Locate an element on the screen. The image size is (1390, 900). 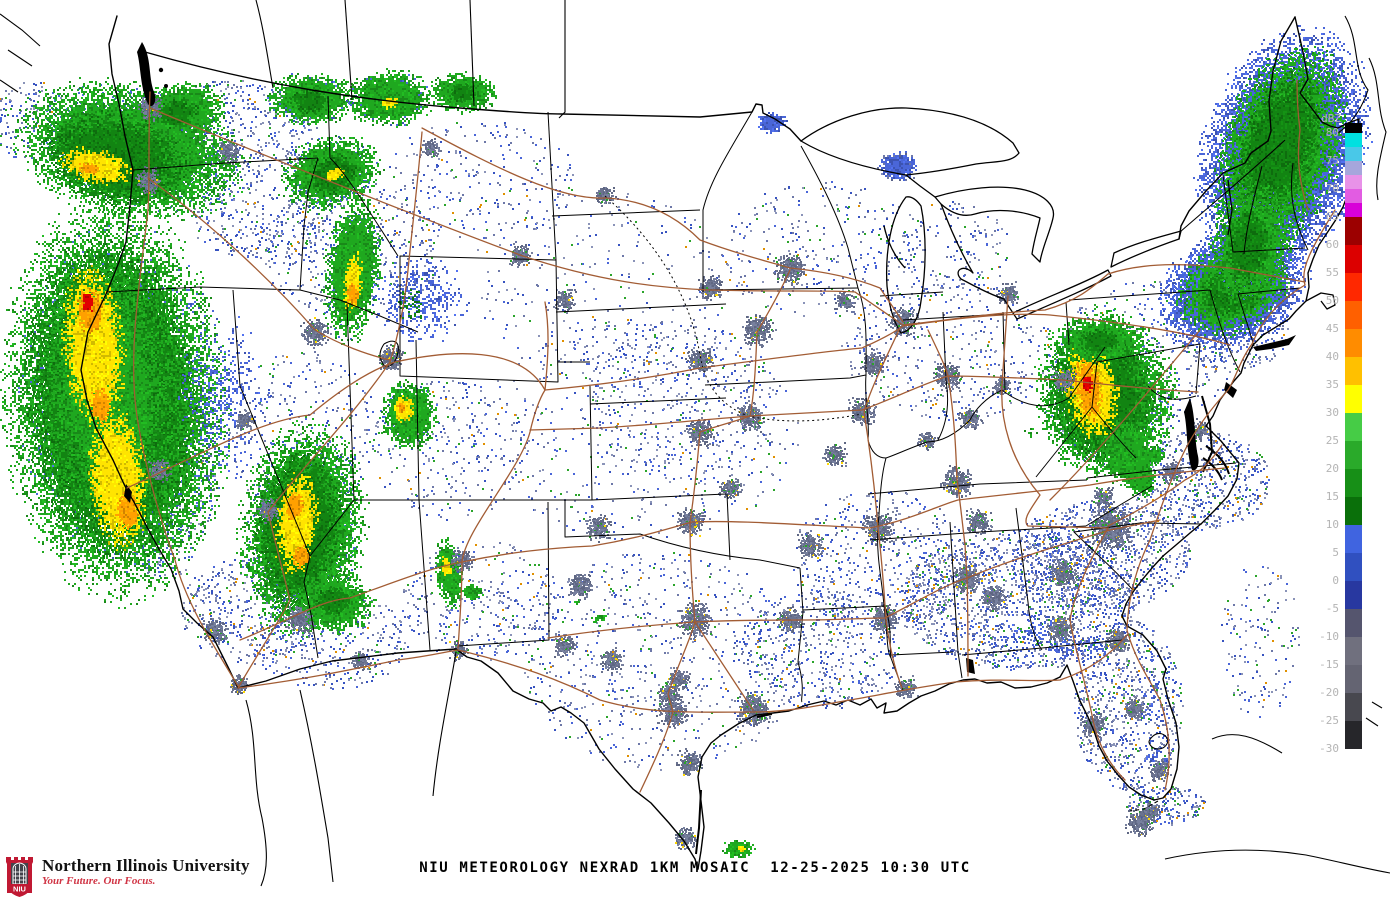
lake-michigan is located at coordinates (905, 265).